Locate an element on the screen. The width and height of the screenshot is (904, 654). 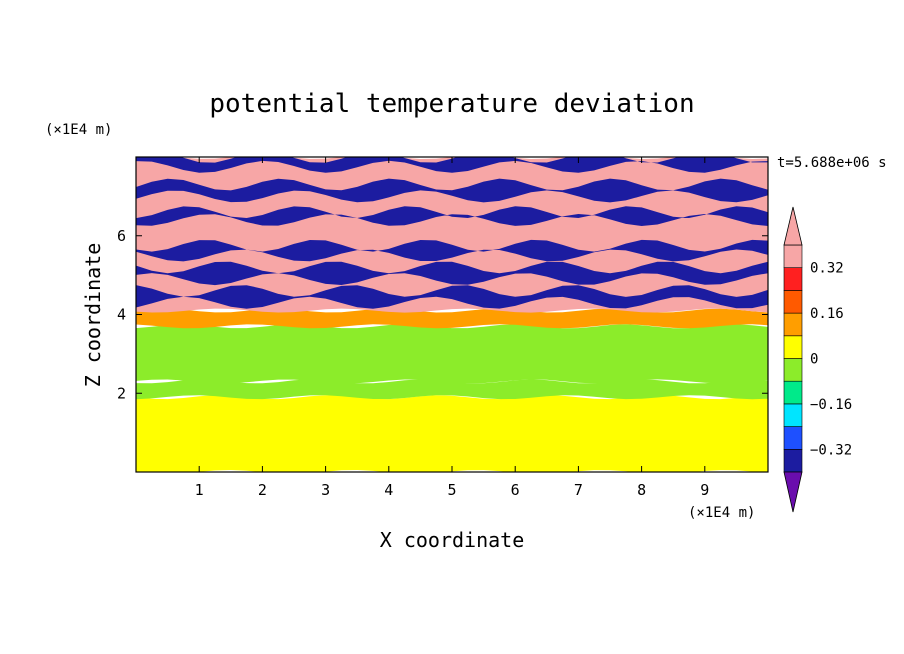
colorbar-label: 0.16 is located at coordinates (827, 314).